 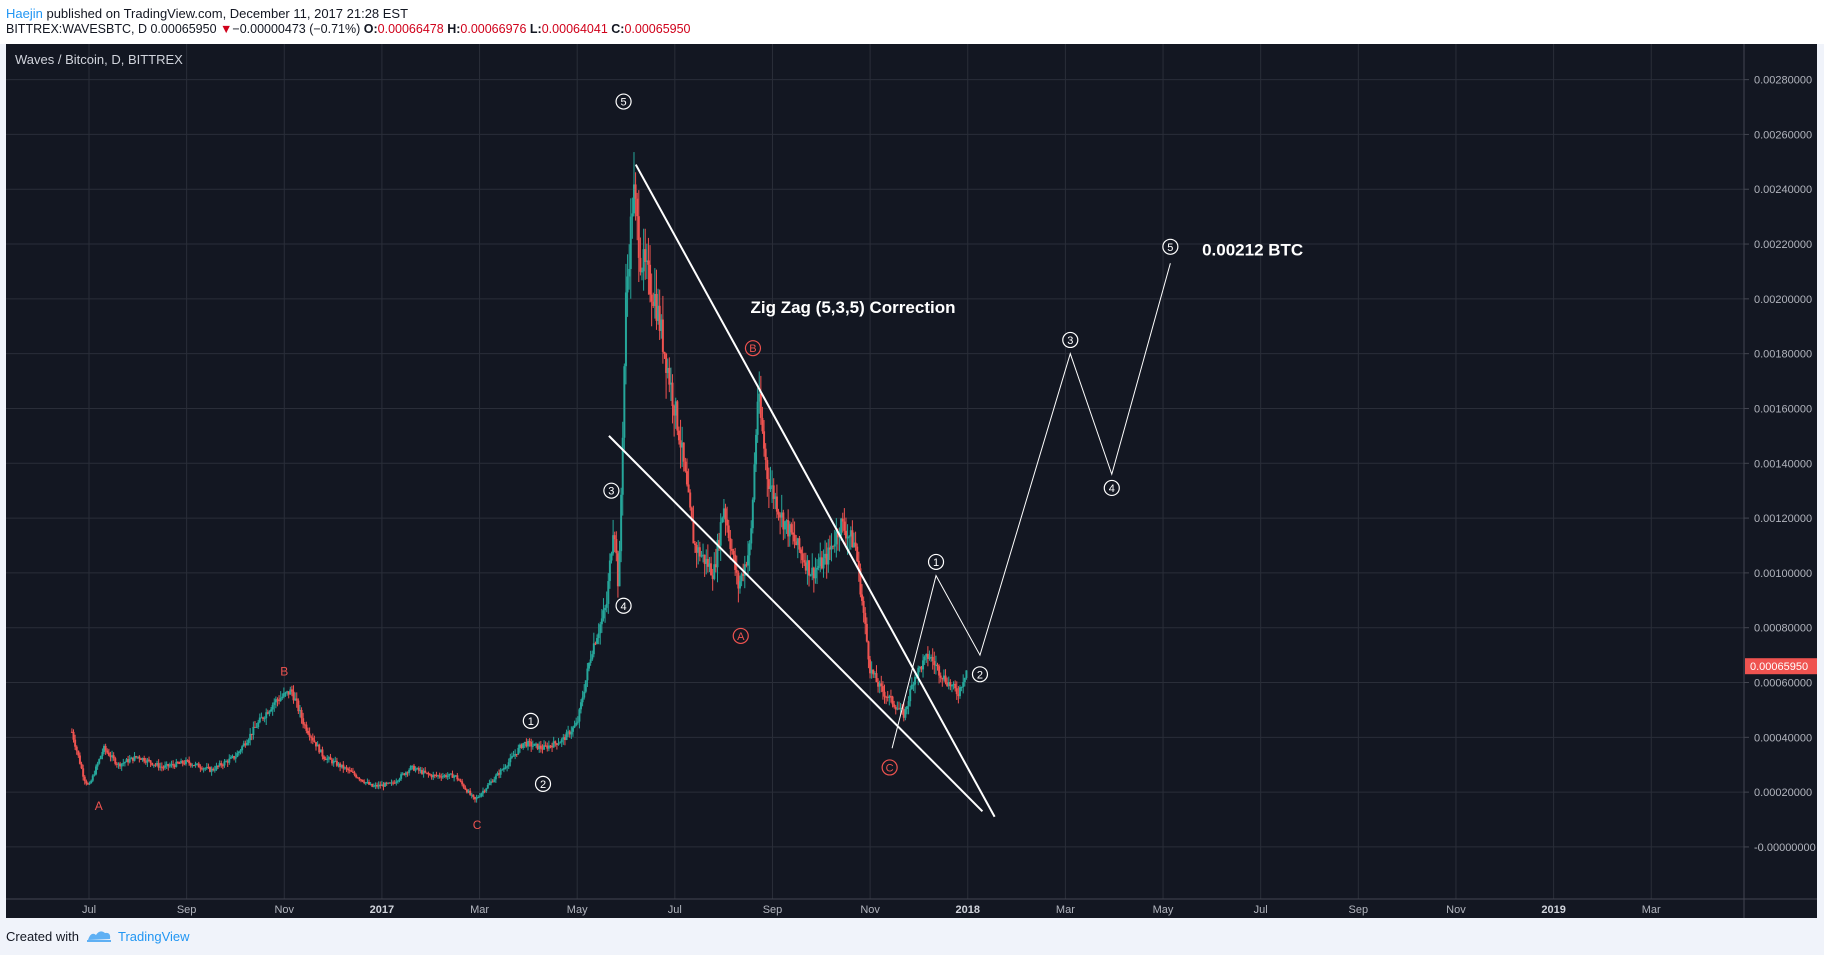 What do you see at coordinates (454, 29) in the screenshot?
I see `high-label: H:` at bounding box center [454, 29].